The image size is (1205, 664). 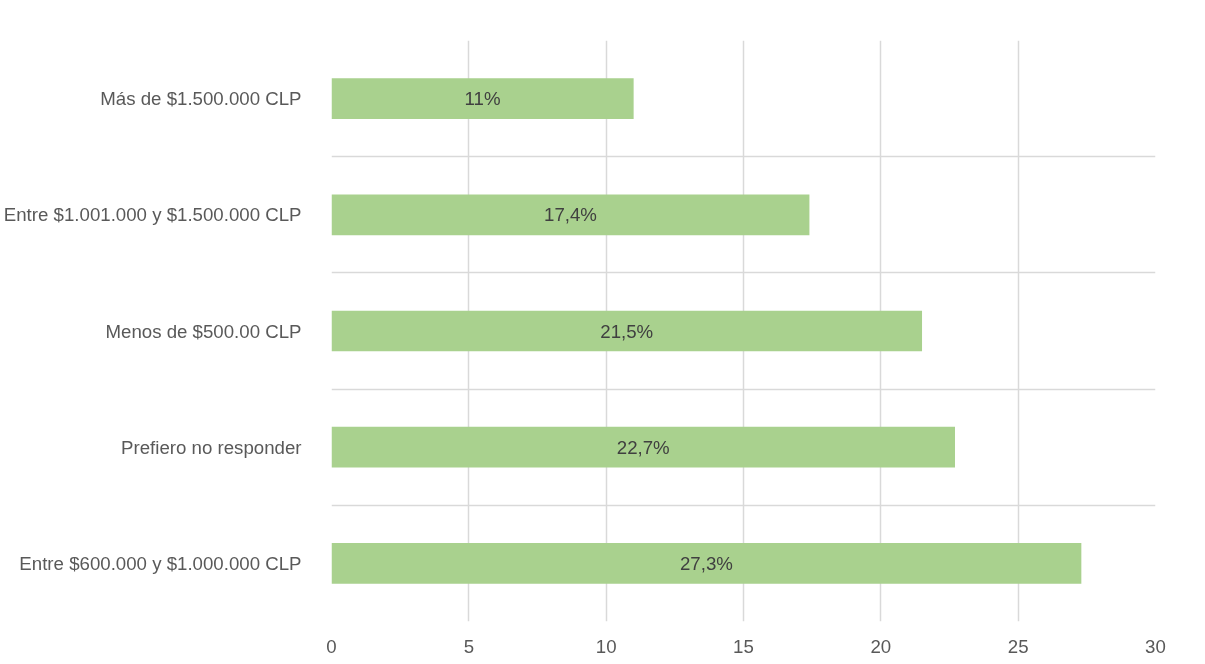 What do you see at coordinates (1018, 646) in the screenshot?
I see `x-tick-label: 25` at bounding box center [1018, 646].